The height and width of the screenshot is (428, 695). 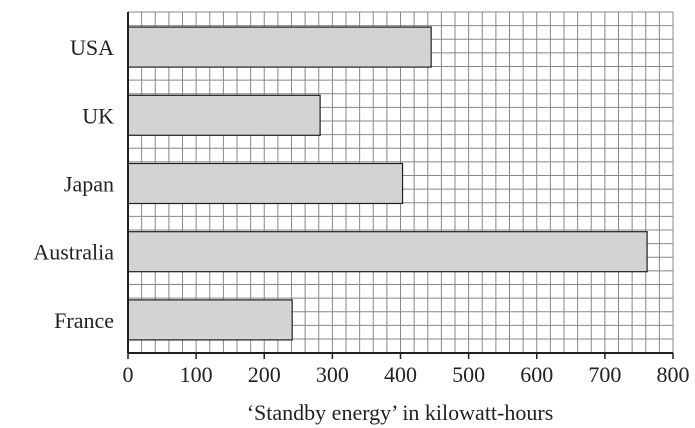 I want to click on category-label-france: France, so click(x=84, y=320).